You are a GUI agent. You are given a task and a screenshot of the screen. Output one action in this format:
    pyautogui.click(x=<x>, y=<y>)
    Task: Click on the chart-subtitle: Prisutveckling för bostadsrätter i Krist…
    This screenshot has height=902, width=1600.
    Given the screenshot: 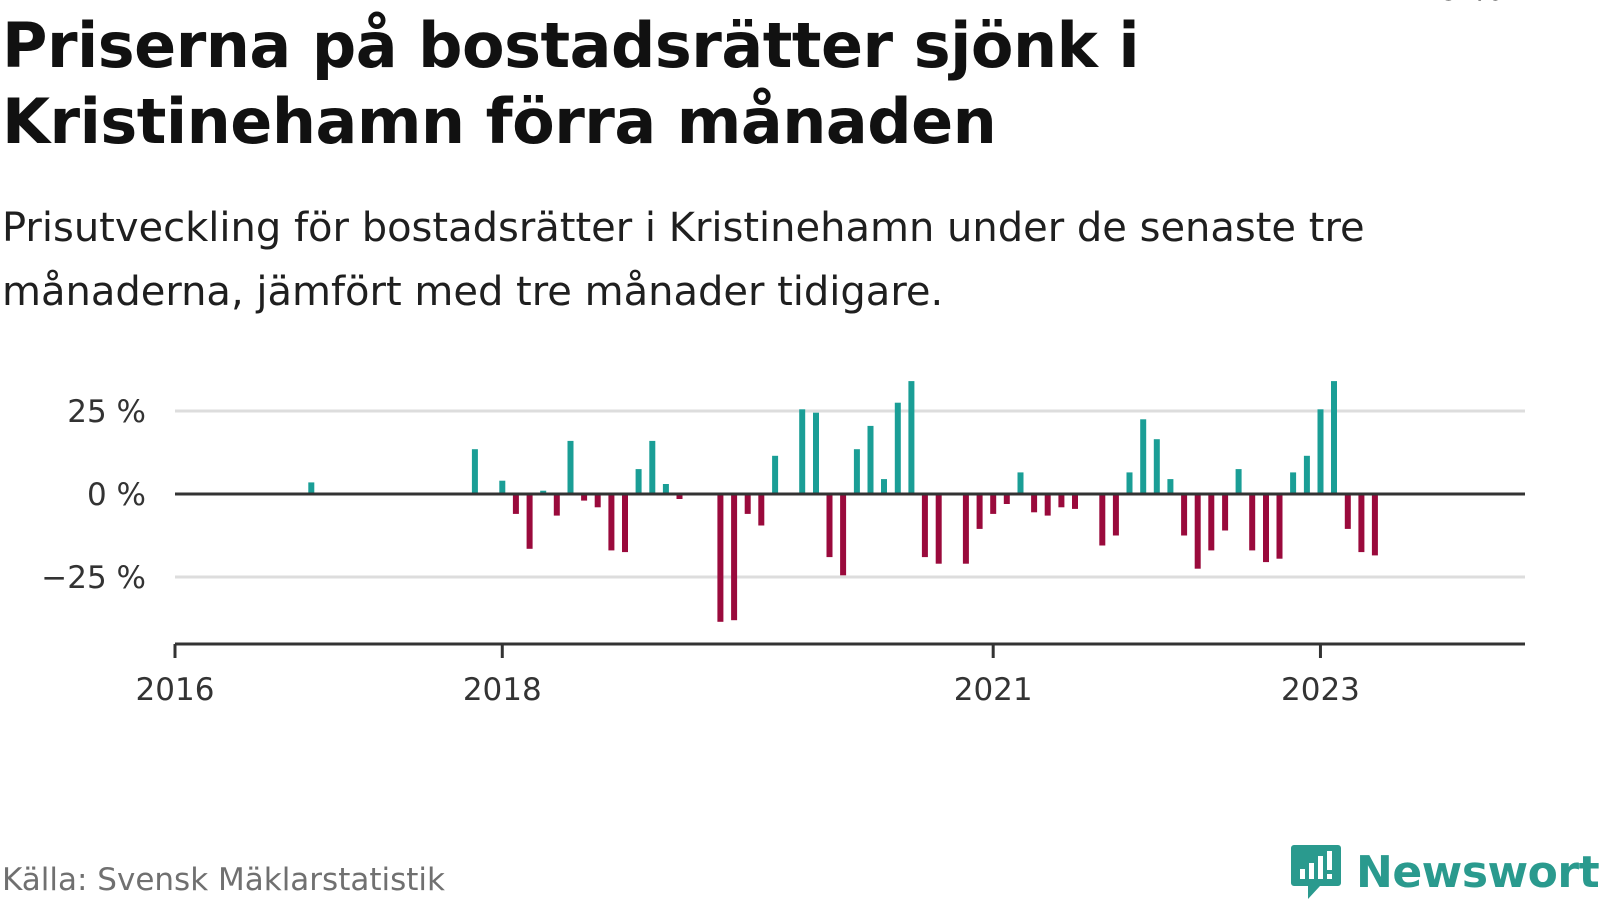 What is the action you would take?
    pyautogui.click(x=683, y=260)
    